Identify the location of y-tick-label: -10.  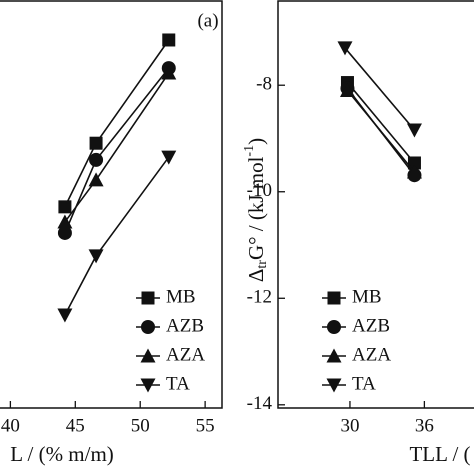
(259, 190).